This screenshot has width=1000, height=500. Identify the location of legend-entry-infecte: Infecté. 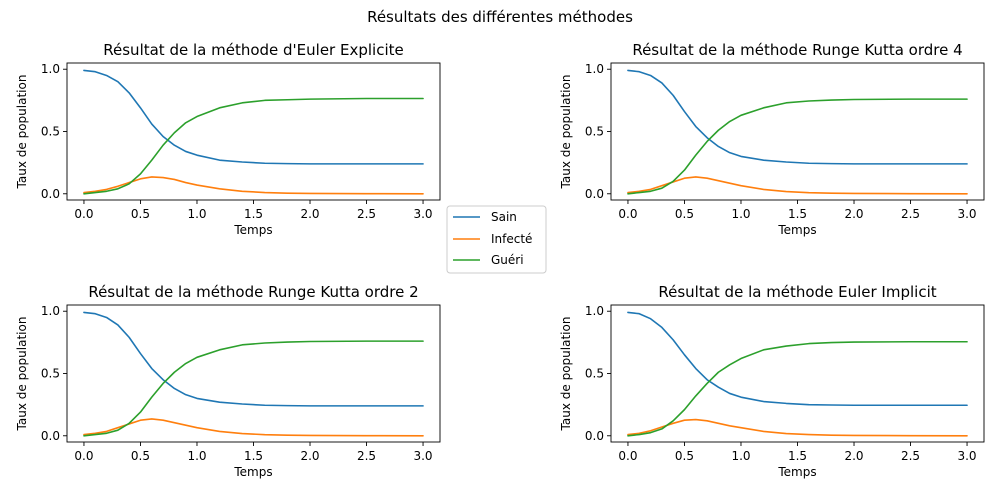
(492, 239).